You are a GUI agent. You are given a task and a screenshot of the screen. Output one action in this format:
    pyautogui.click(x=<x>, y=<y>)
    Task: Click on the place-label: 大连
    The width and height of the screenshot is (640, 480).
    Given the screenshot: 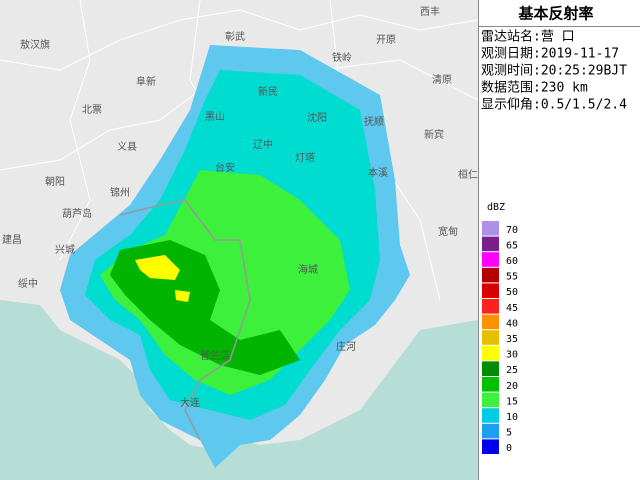 What is the action you would take?
    pyautogui.click(x=190, y=402)
    